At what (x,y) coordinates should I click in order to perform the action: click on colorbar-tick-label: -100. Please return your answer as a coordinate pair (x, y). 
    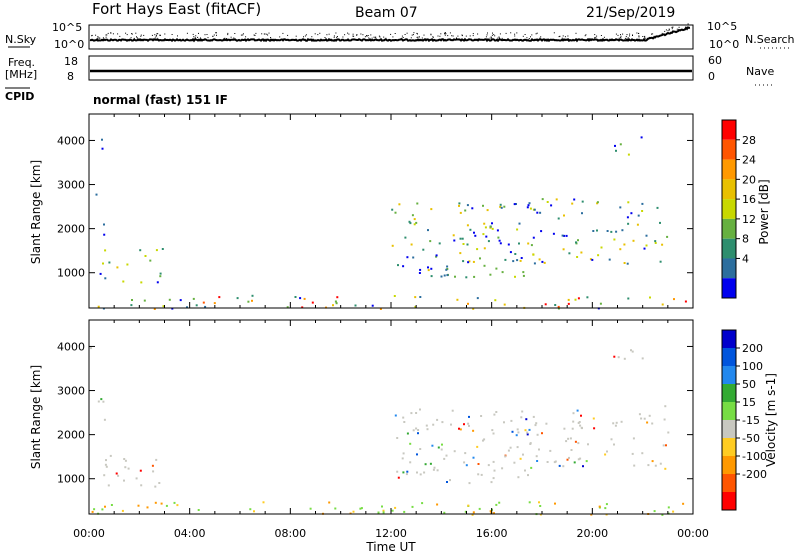
    Looking at the image, I should click on (754, 456).